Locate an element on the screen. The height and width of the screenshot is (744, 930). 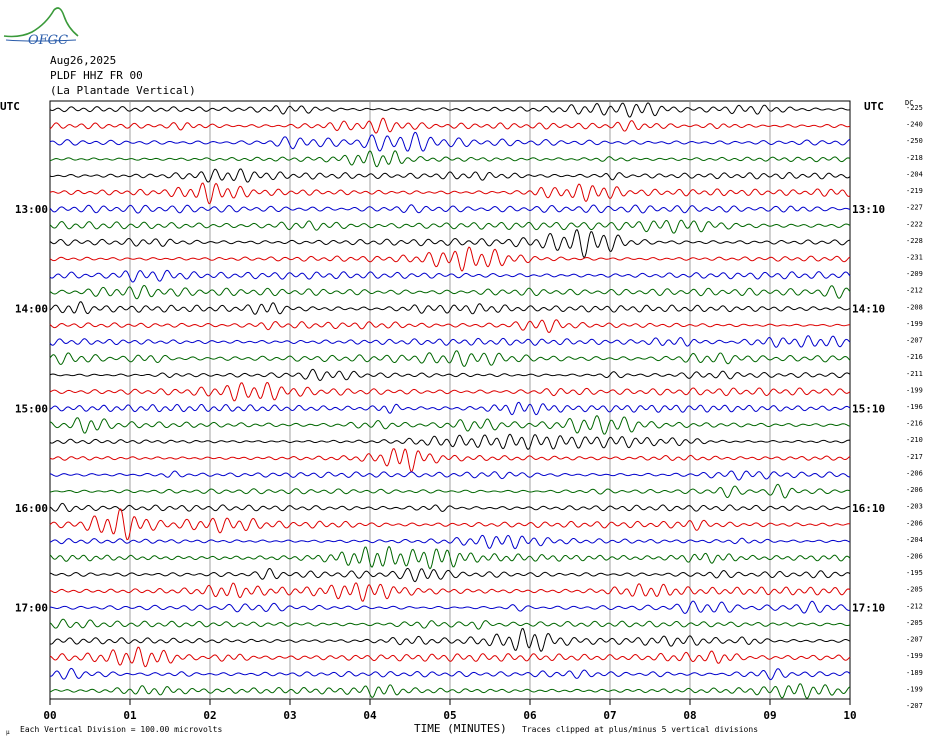
dc-offset-label: -189 is located at coordinates (914, 673).